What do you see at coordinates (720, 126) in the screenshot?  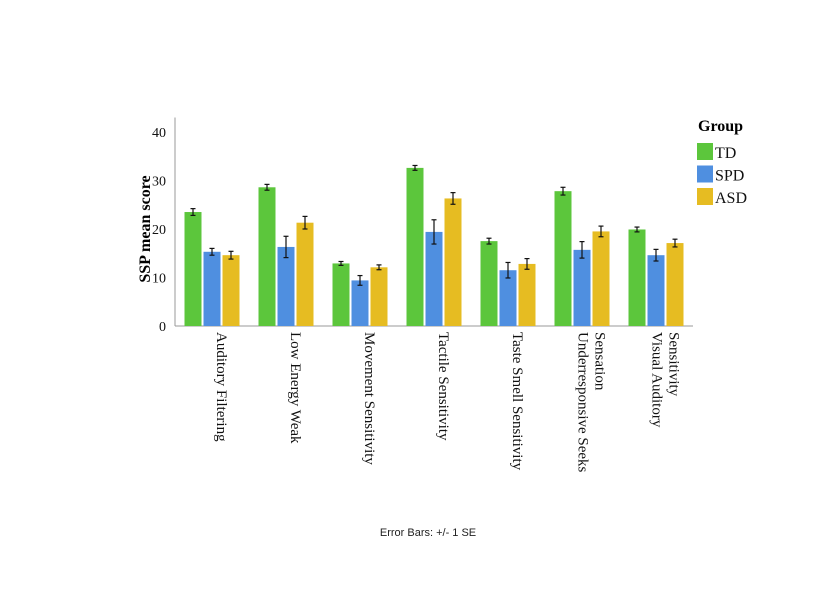 I see `legend-title: Group` at bounding box center [720, 126].